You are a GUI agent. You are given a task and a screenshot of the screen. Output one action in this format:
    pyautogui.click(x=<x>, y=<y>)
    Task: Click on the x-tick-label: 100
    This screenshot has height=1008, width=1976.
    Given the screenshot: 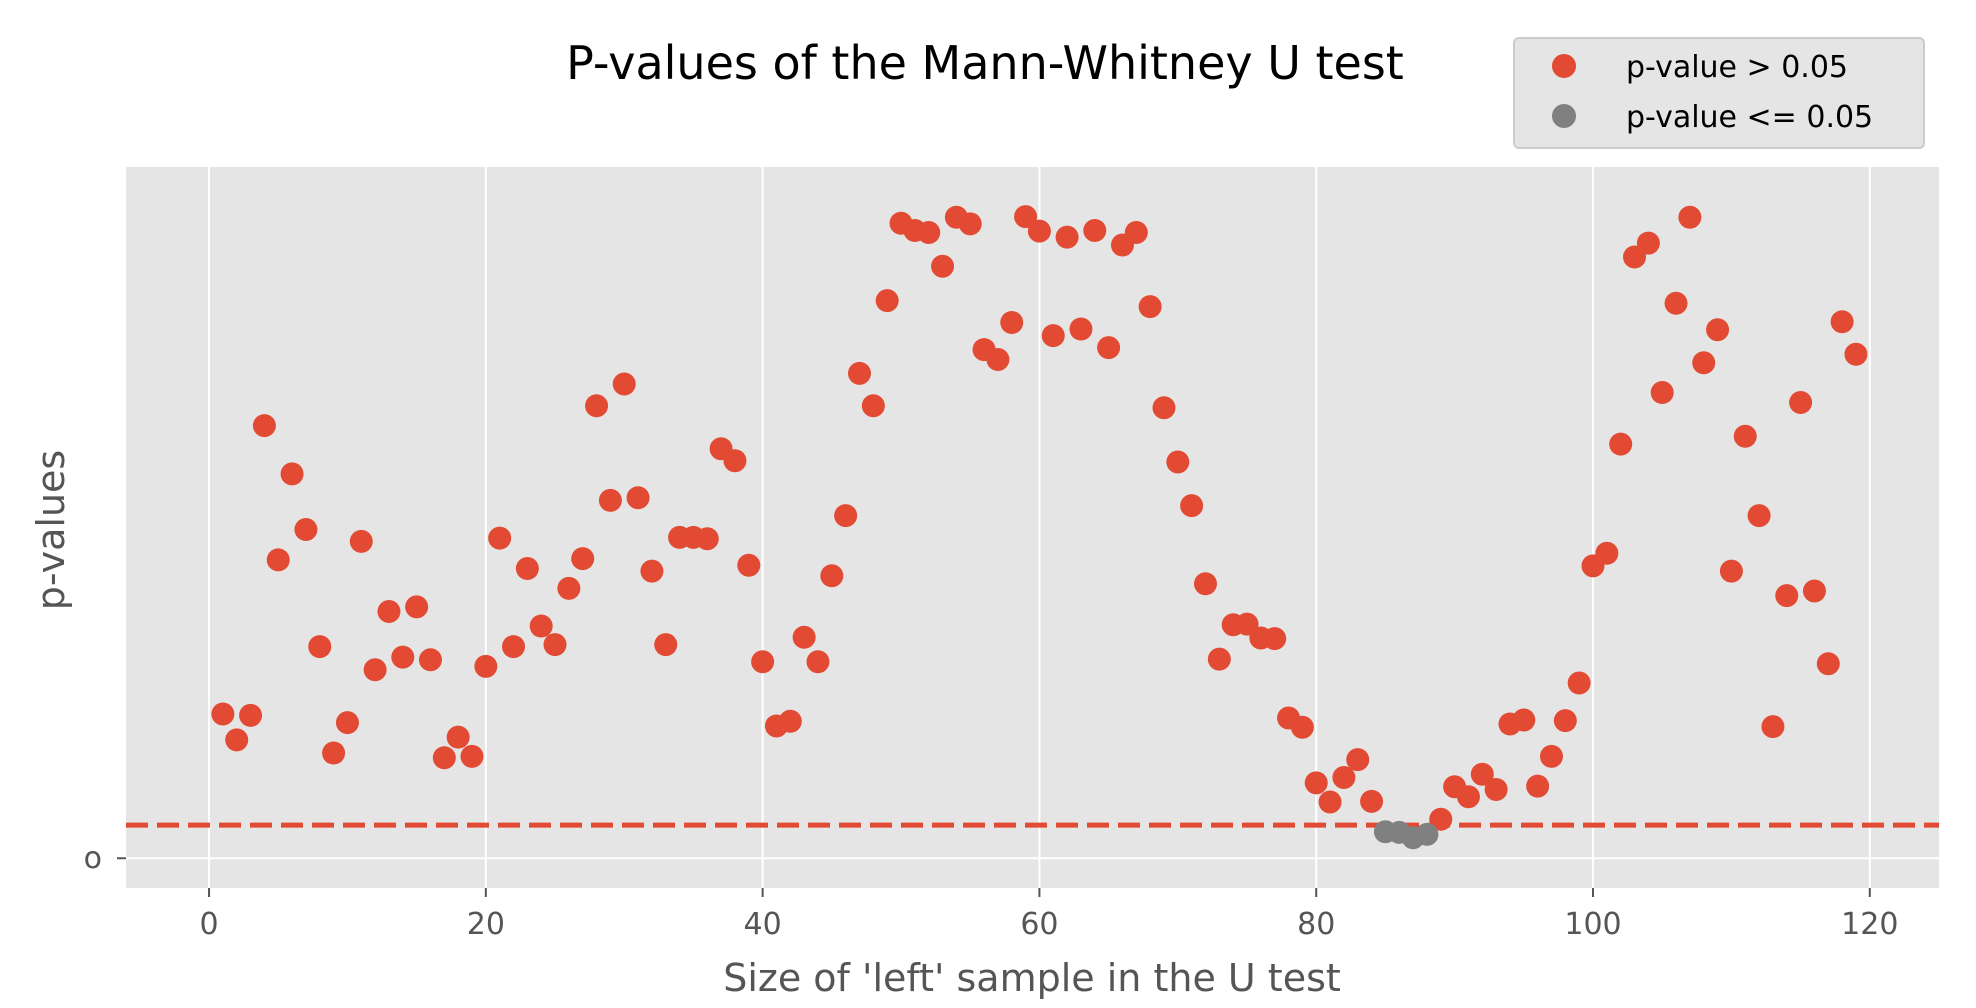 What is the action you would take?
    pyautogui.click(x=1592, y=924)
    